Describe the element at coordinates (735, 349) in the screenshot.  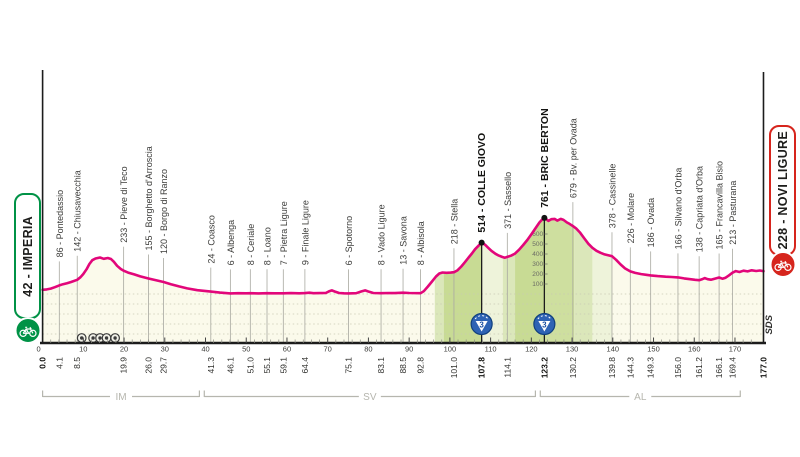
I see `axis-tick-label: 170` at that location.